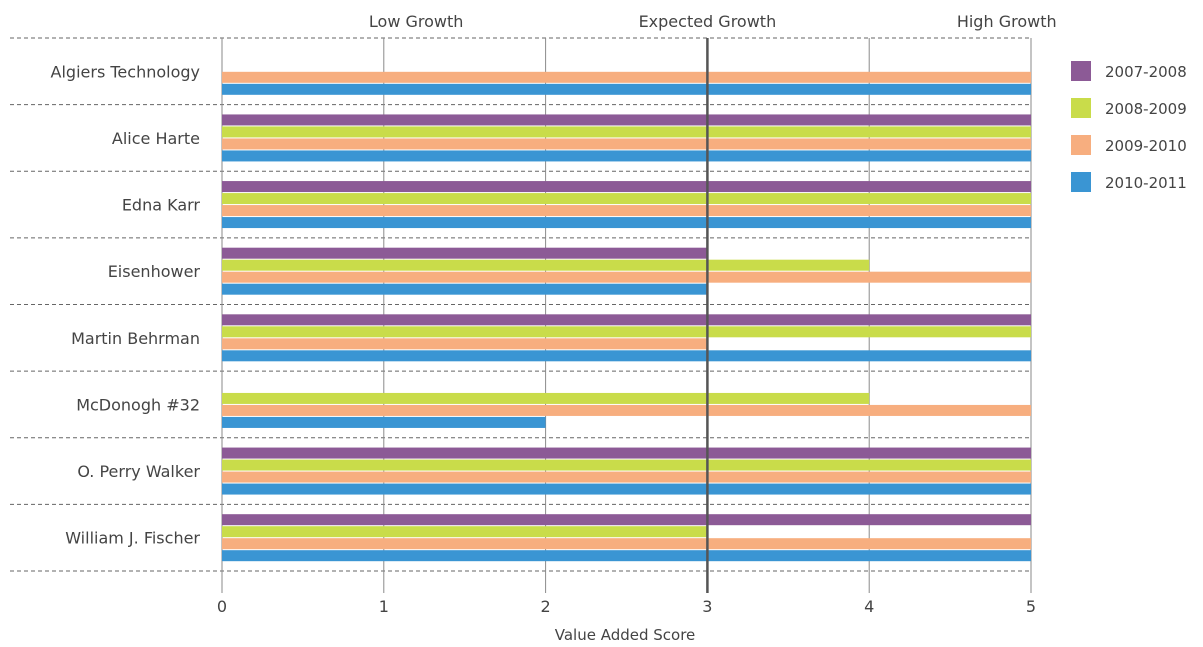  I want to click on x-axis-title: Value Added Score, so click(625, 635).